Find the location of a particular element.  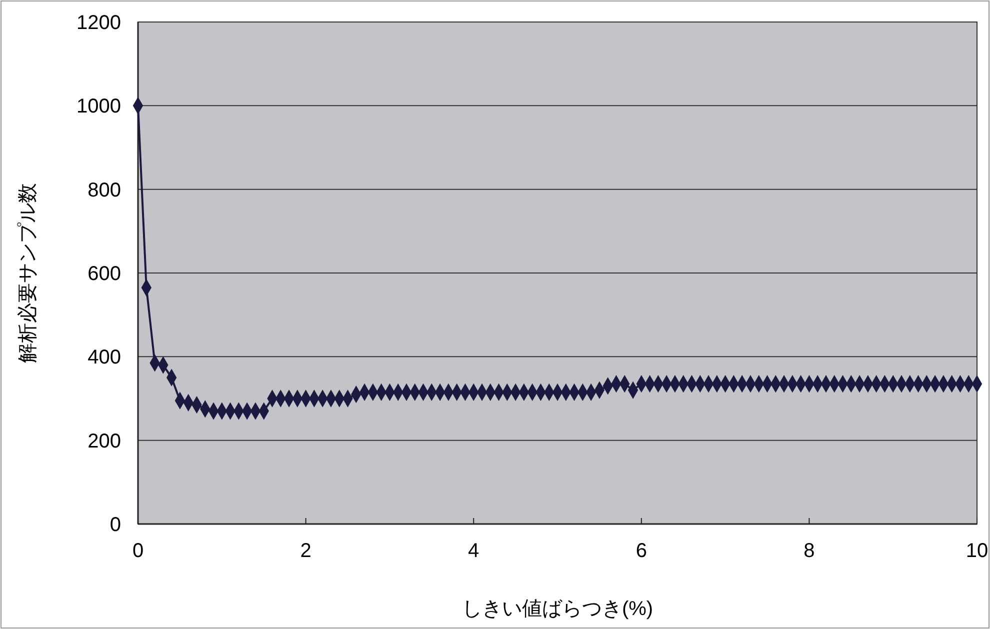

x-tick-label: 2 is located at coordinates (306, 551).